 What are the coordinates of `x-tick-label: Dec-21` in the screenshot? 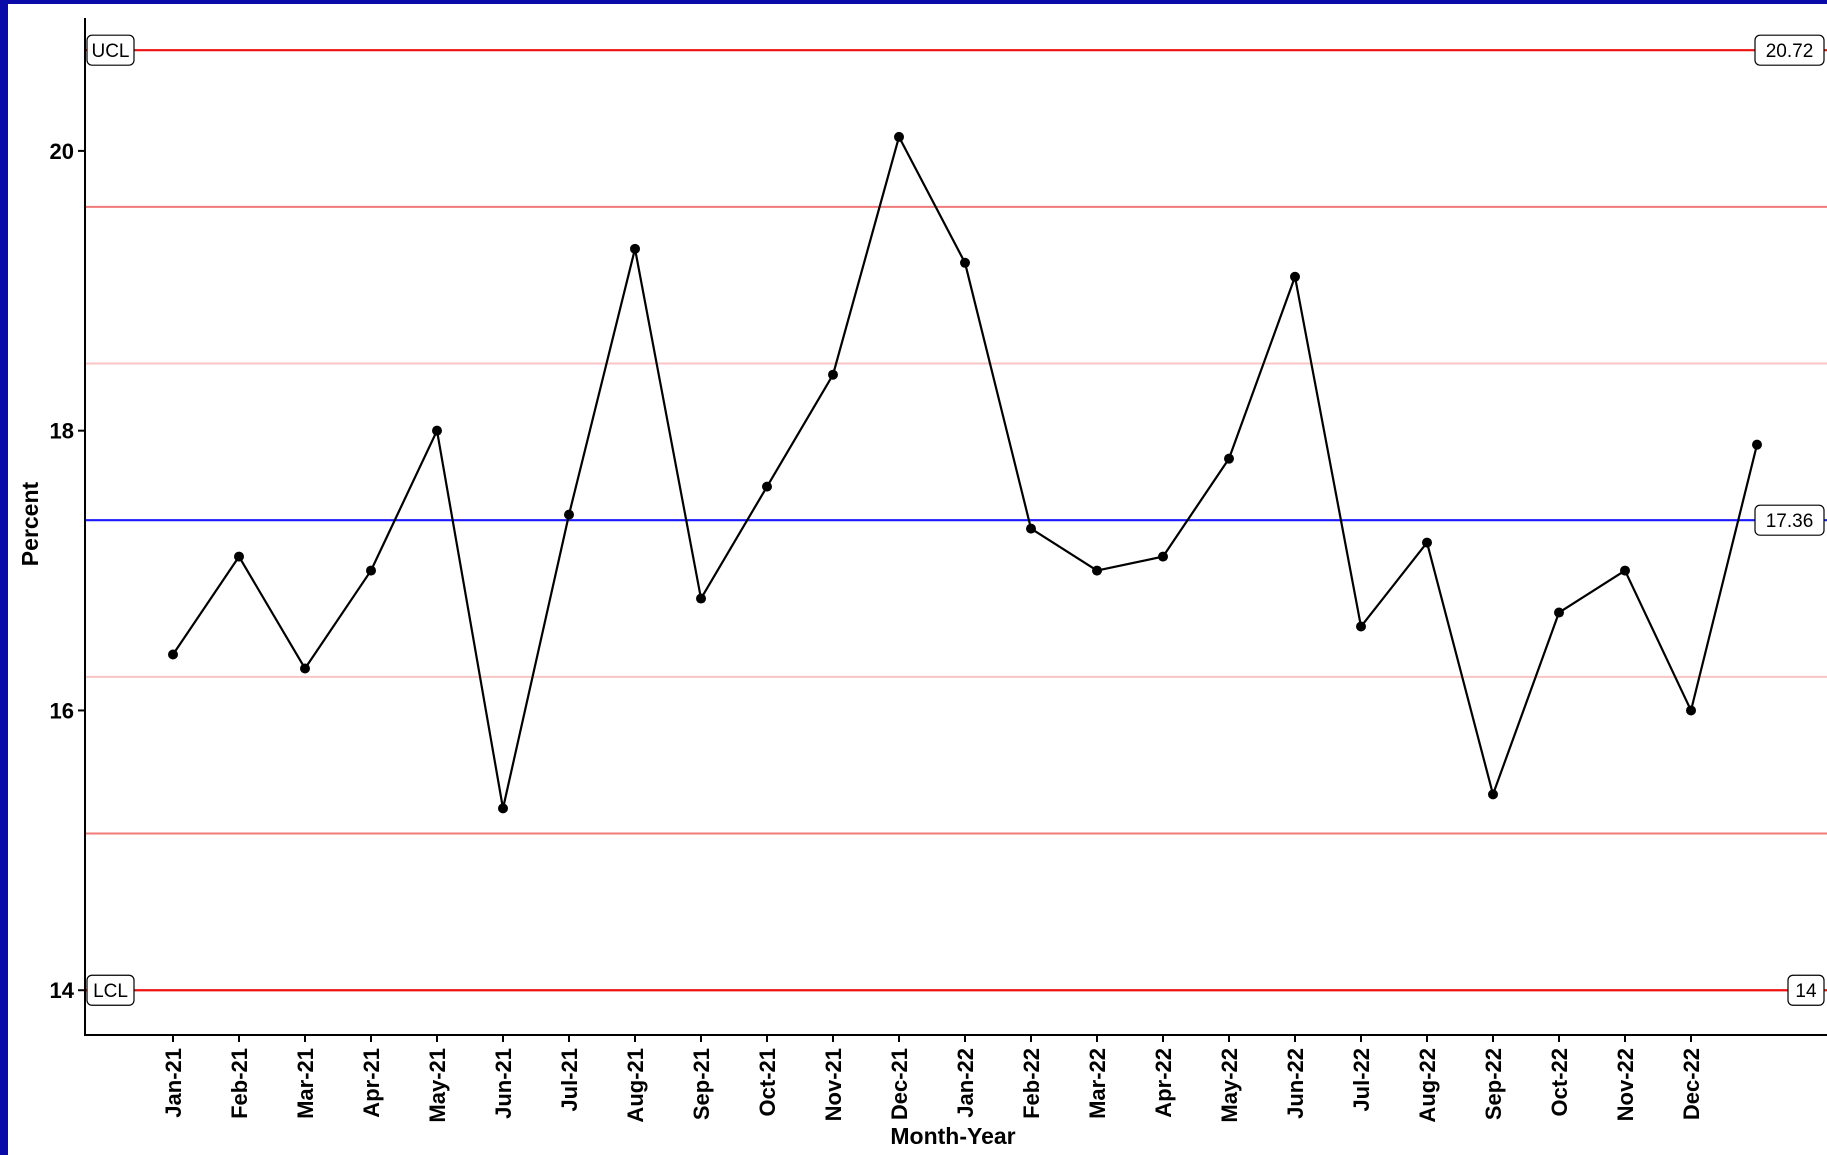 It's located at (899, 1084).